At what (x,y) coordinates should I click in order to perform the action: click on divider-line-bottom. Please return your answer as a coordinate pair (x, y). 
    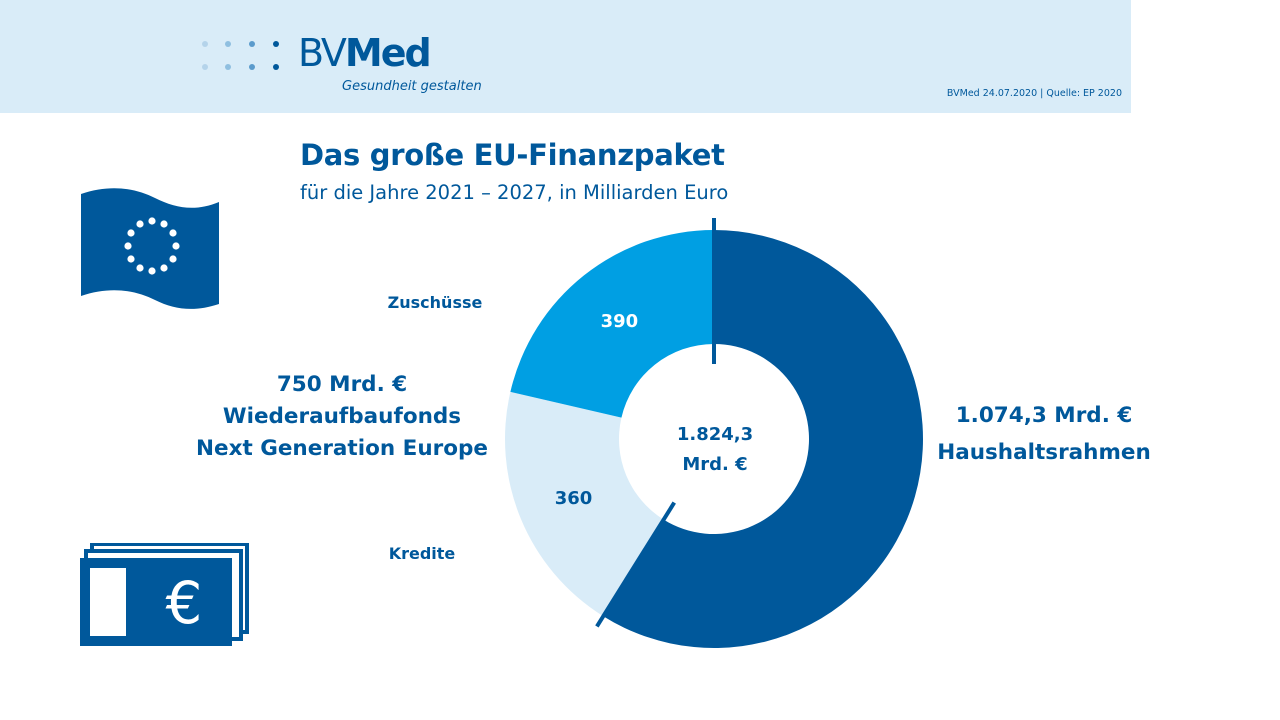
    Looking at the image, I should click on (635, 564).